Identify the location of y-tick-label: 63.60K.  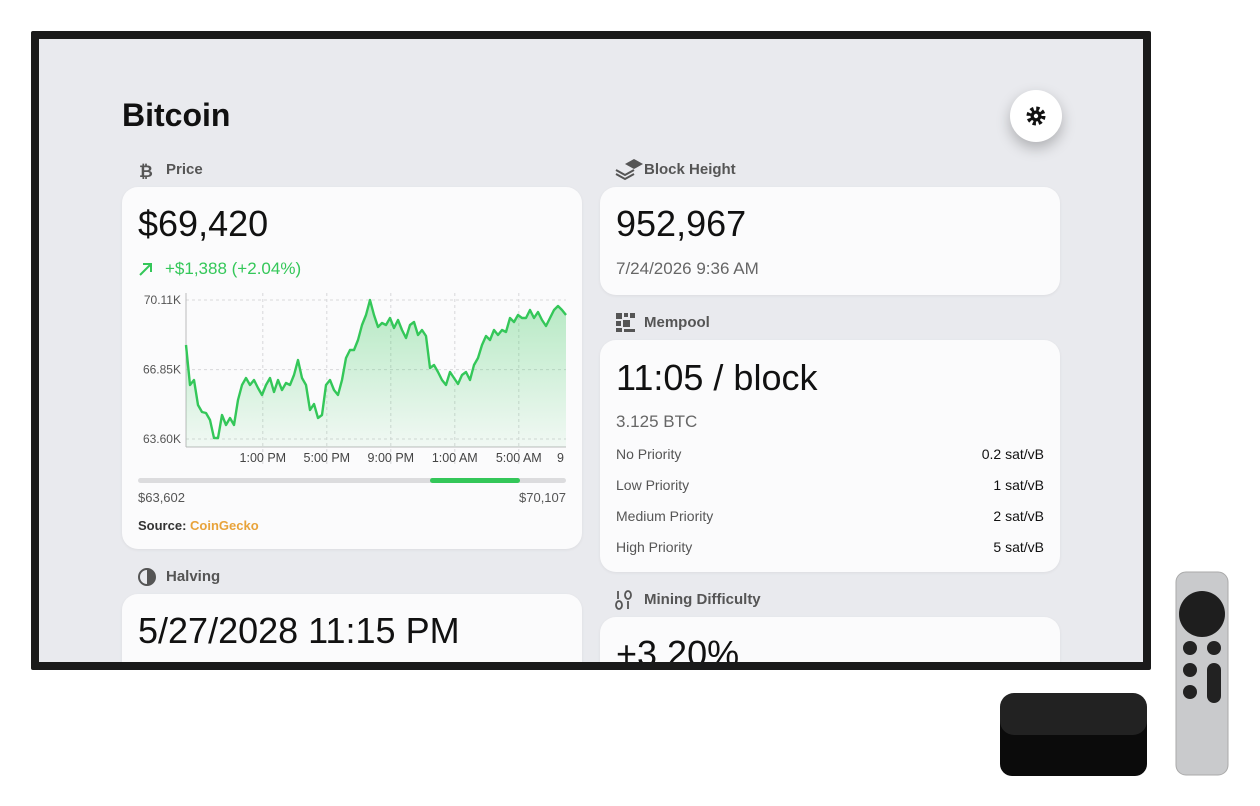
(162, 439).